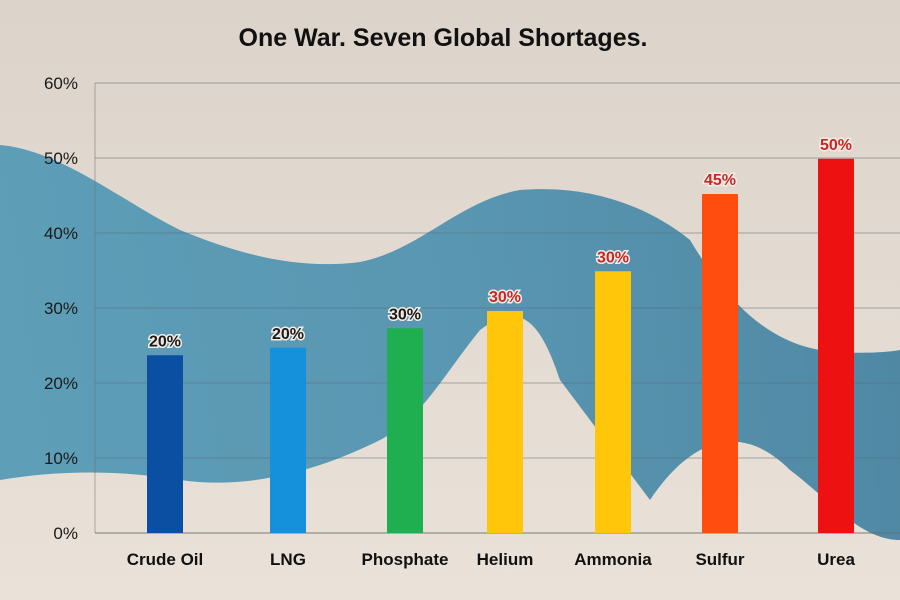 This screenshot has width=900, height=600. I want to click on bar-ammonia, so click(613, 402).